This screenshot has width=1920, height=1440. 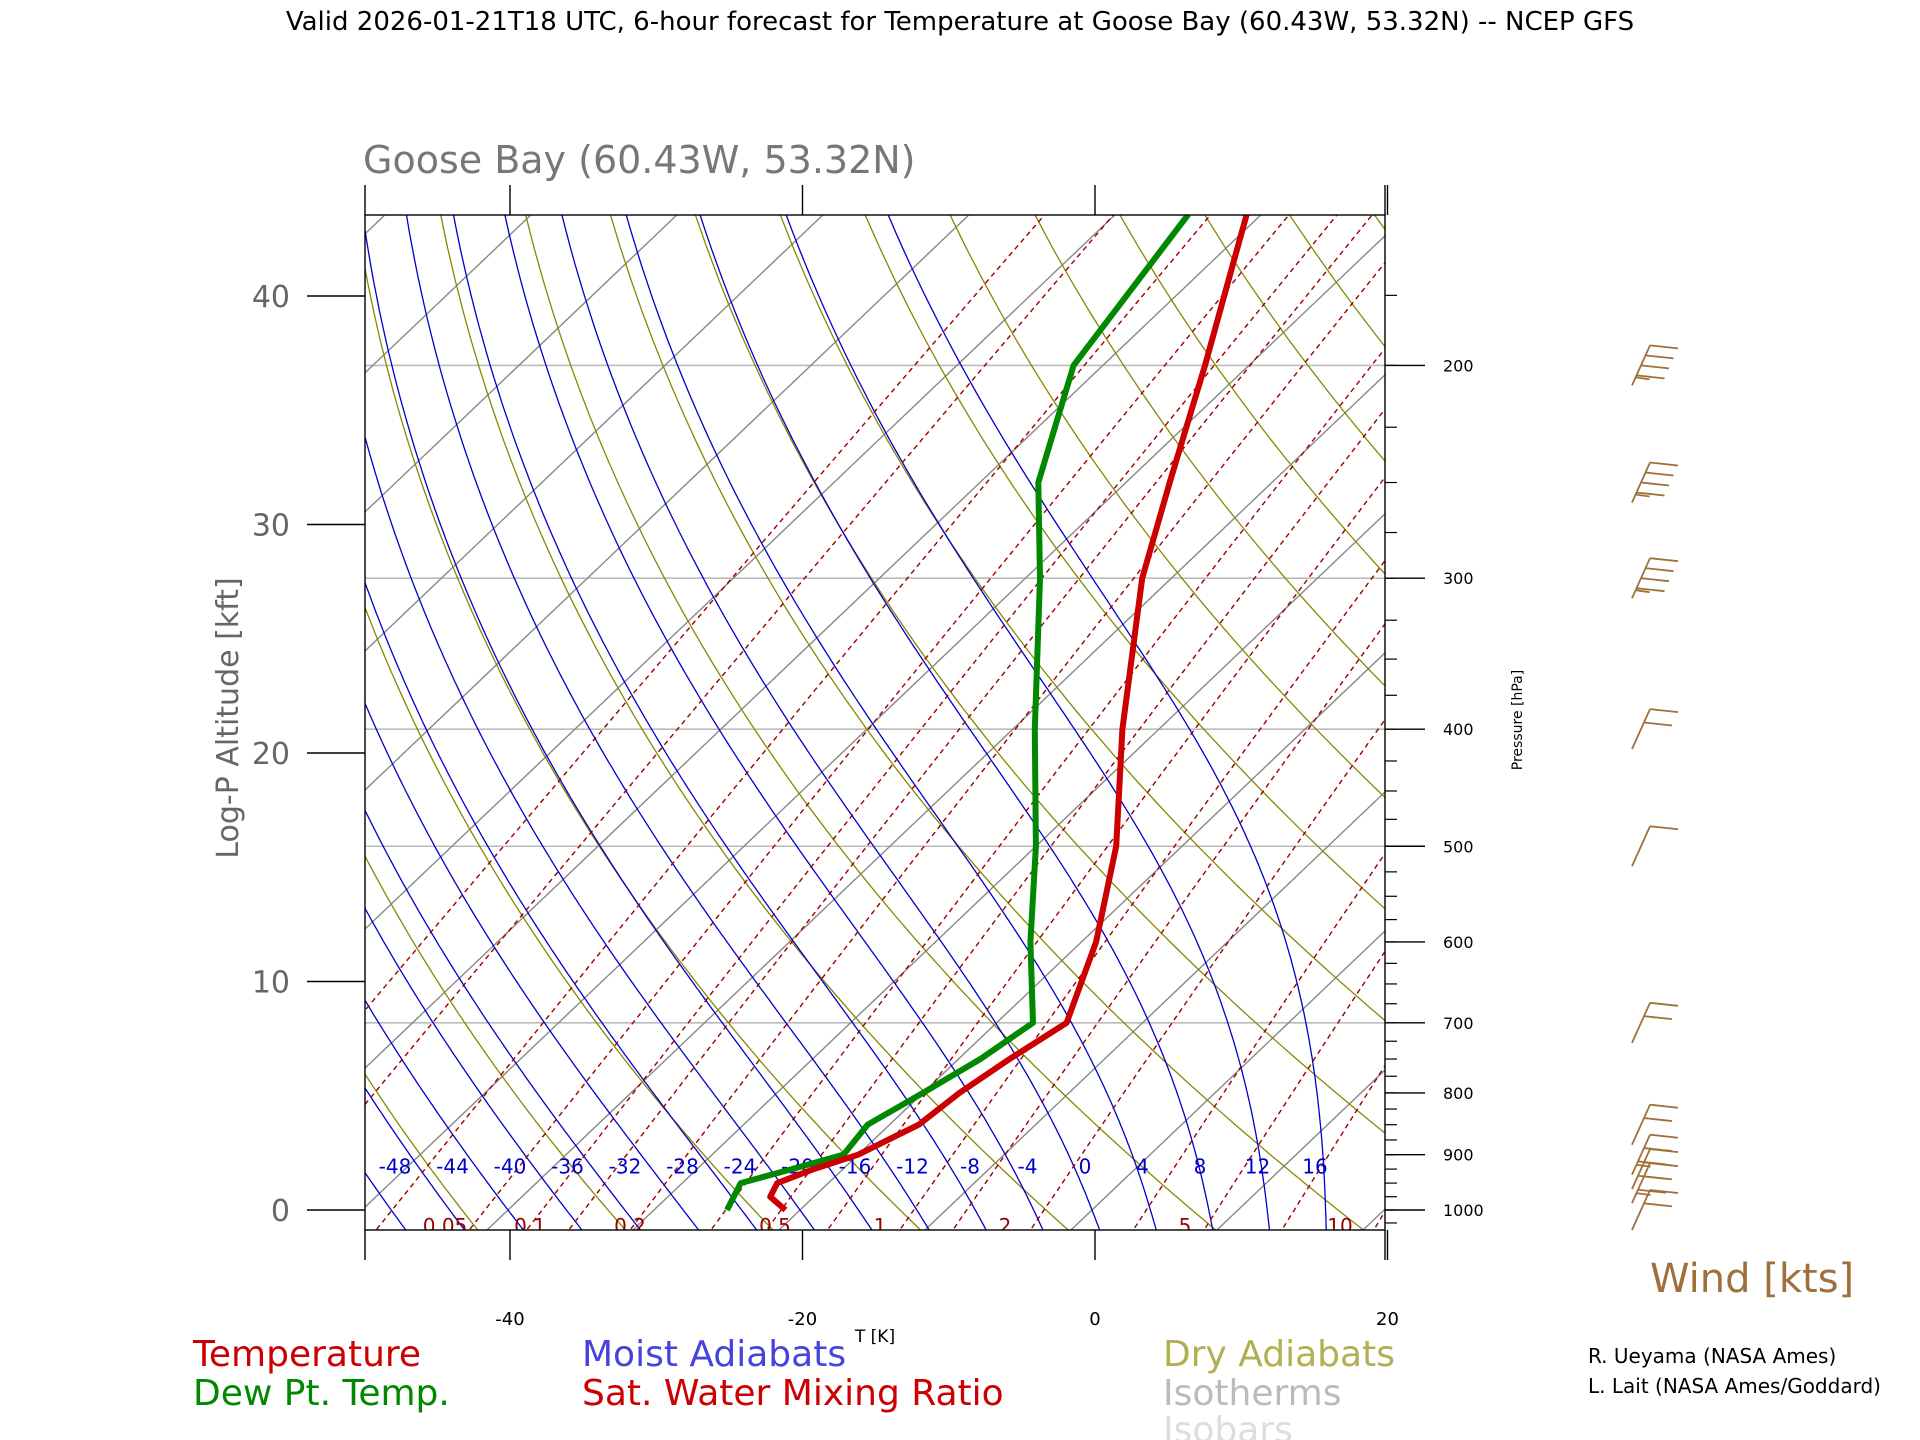 I want to click on moist-adiabat-label: -44, so click(x=452, y=1166).